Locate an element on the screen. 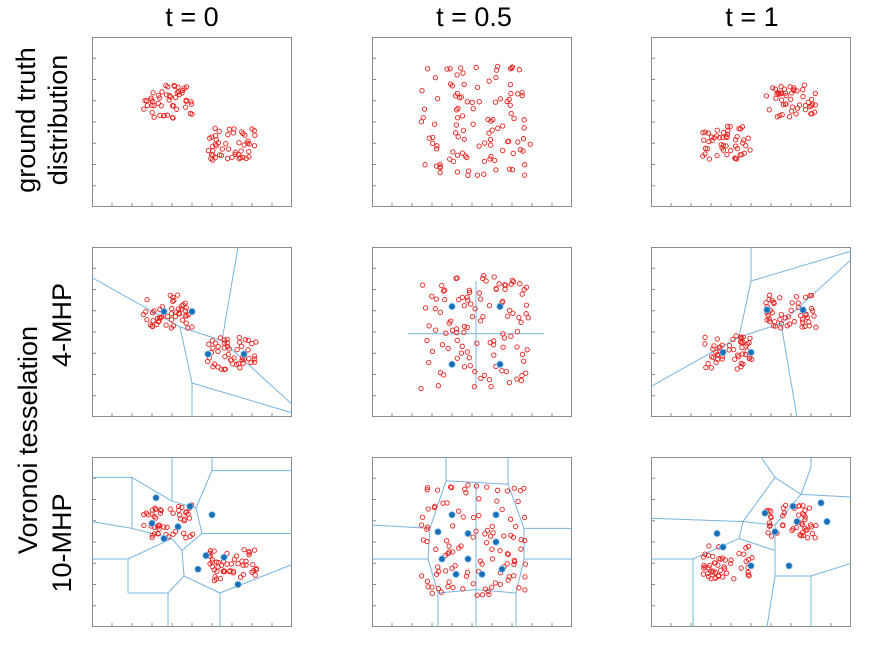  row-label-ground-truth-line1: ground truth is located at coordinates (26, 120).